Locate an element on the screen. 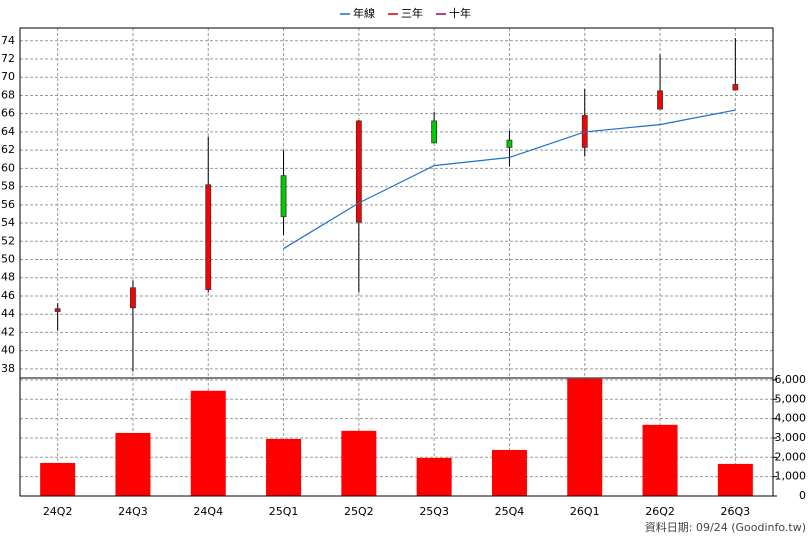  x-tick-label: 26Q1 is located at coordinates (585, 511).